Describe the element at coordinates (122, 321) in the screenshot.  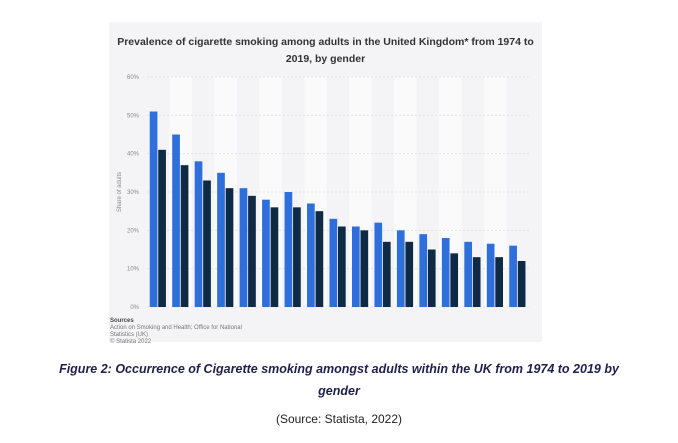
I see `source-heading: Sources` at that location.